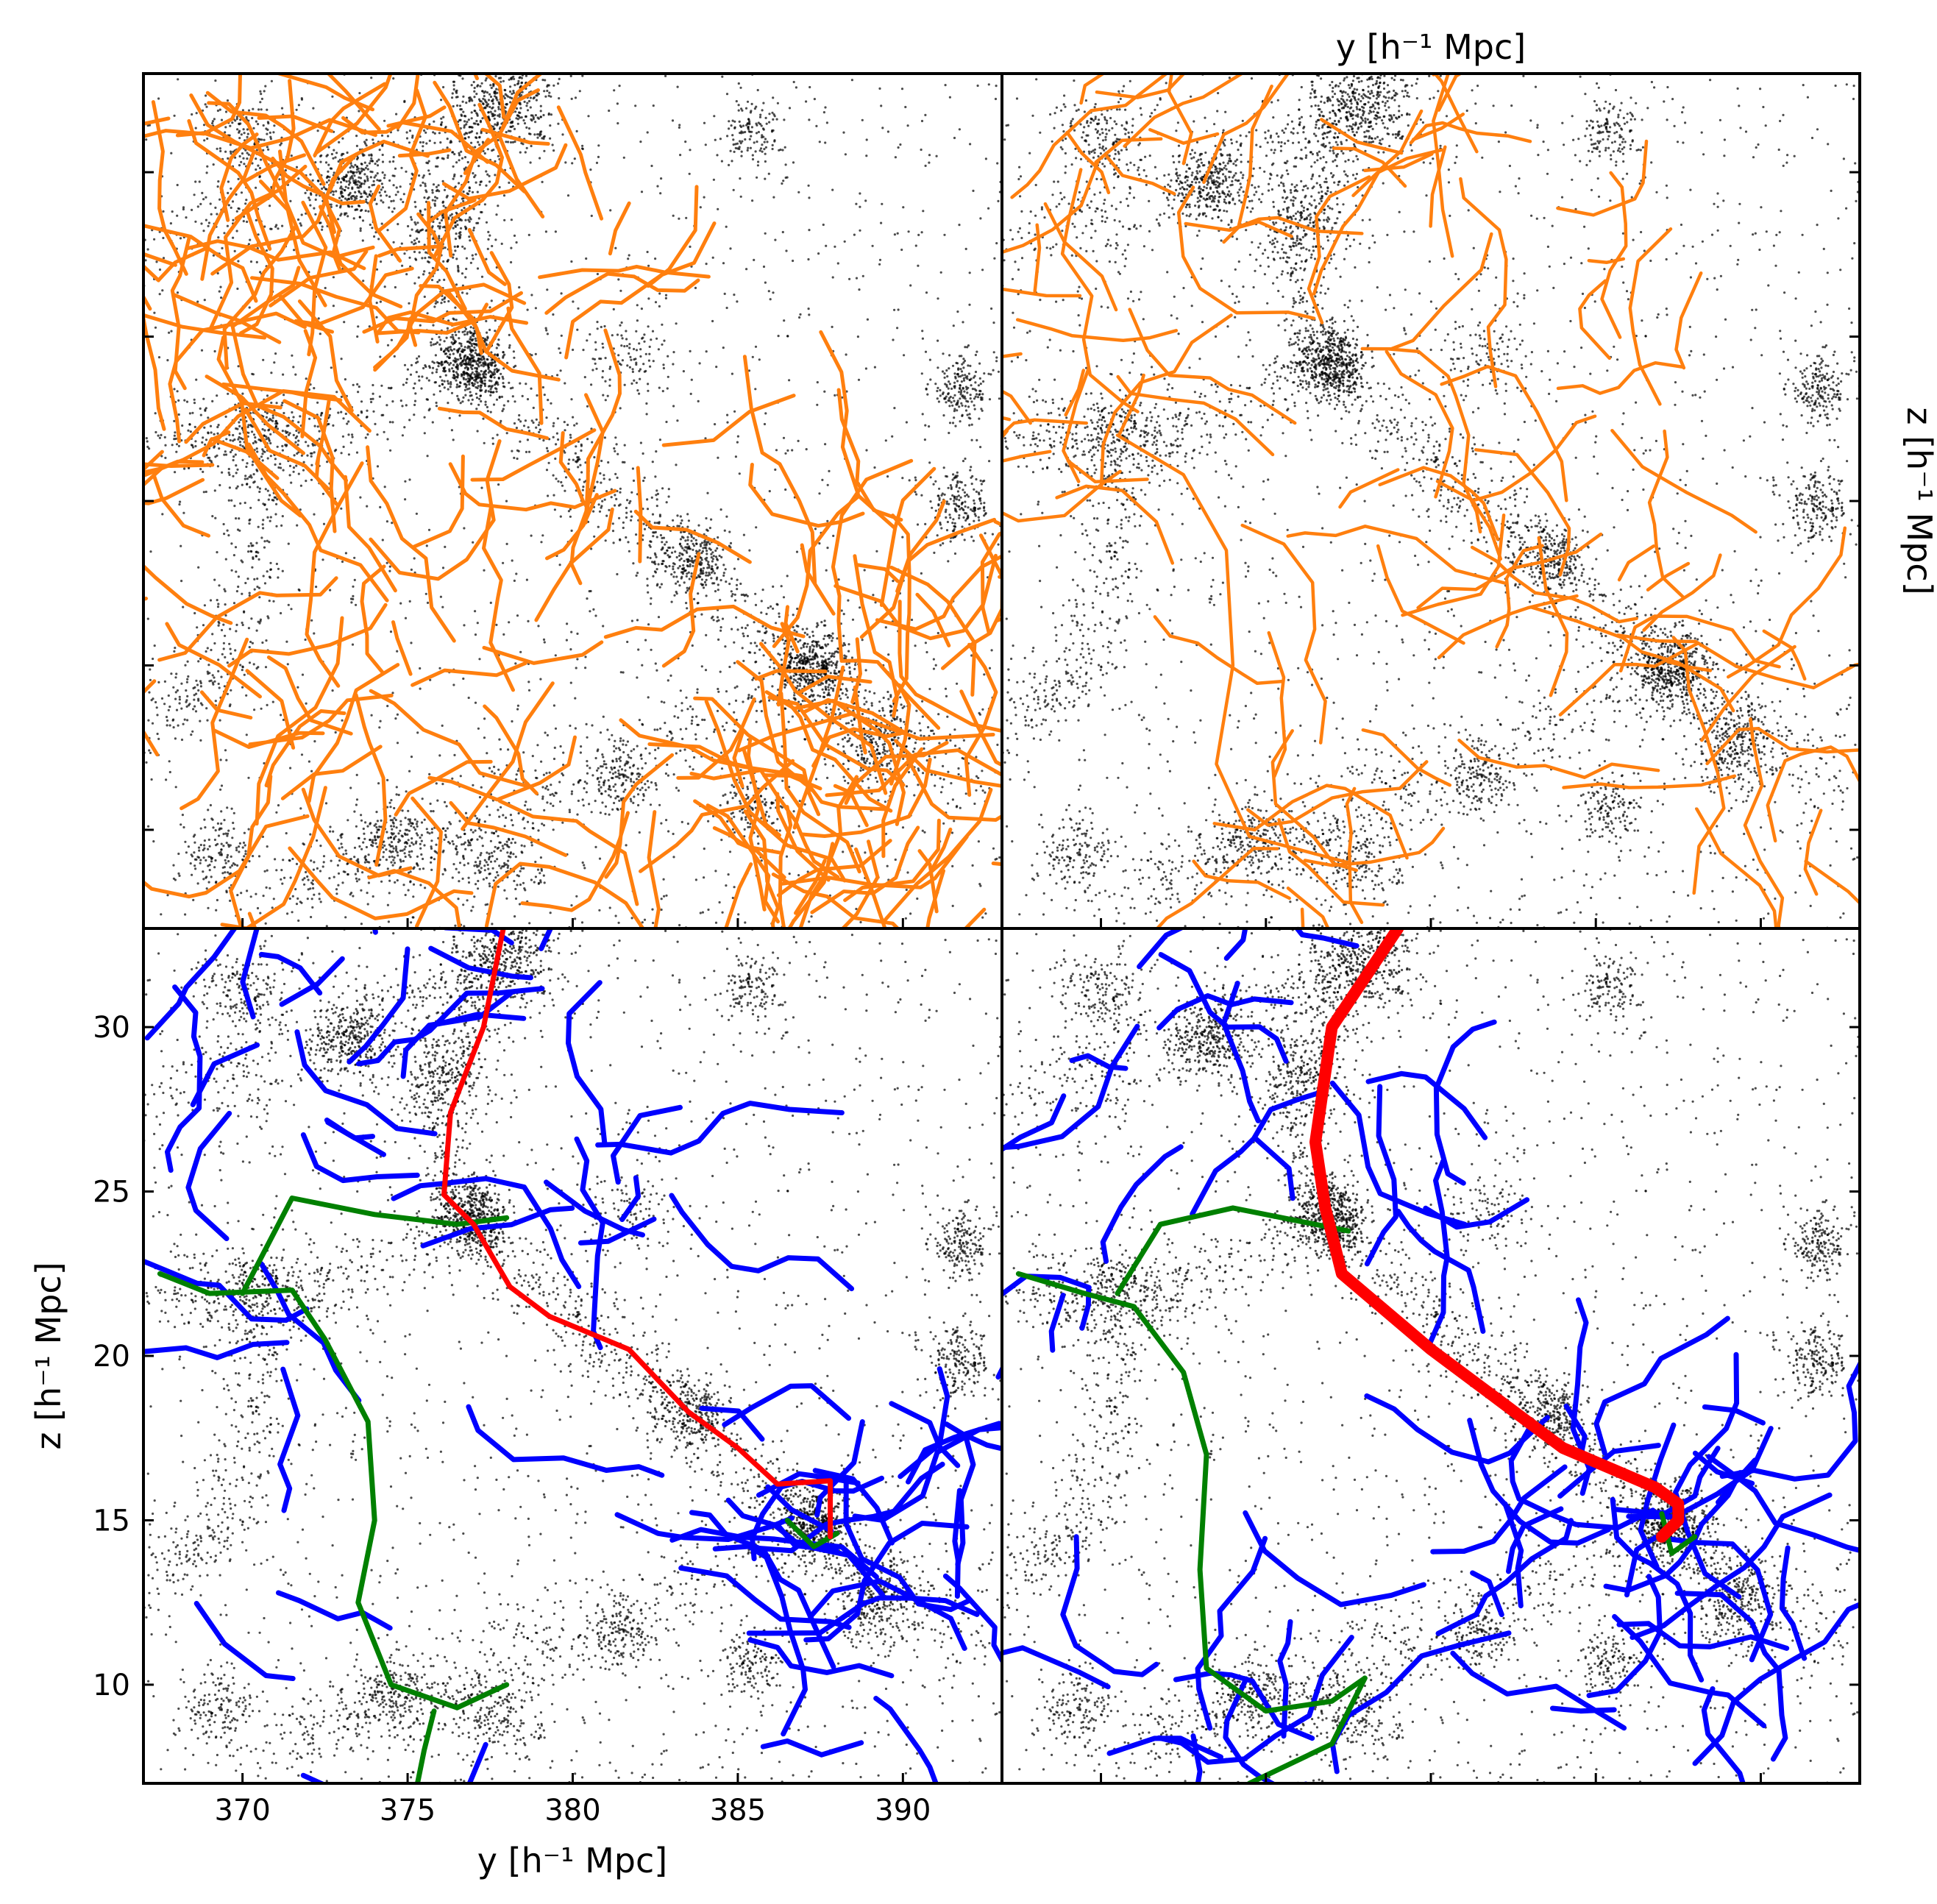 The image size is (1937, 1904). I want to click on particle-tl-1950, so click(474, 334).